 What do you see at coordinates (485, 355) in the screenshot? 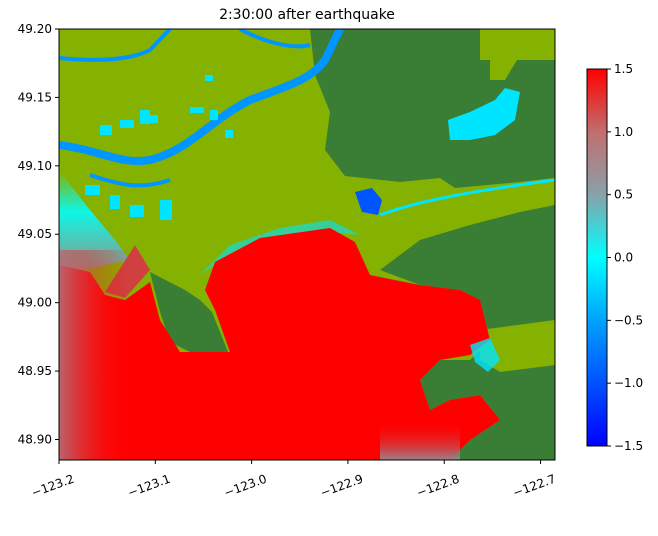
I see `inlet-surge` at bounding box center [485, 355].